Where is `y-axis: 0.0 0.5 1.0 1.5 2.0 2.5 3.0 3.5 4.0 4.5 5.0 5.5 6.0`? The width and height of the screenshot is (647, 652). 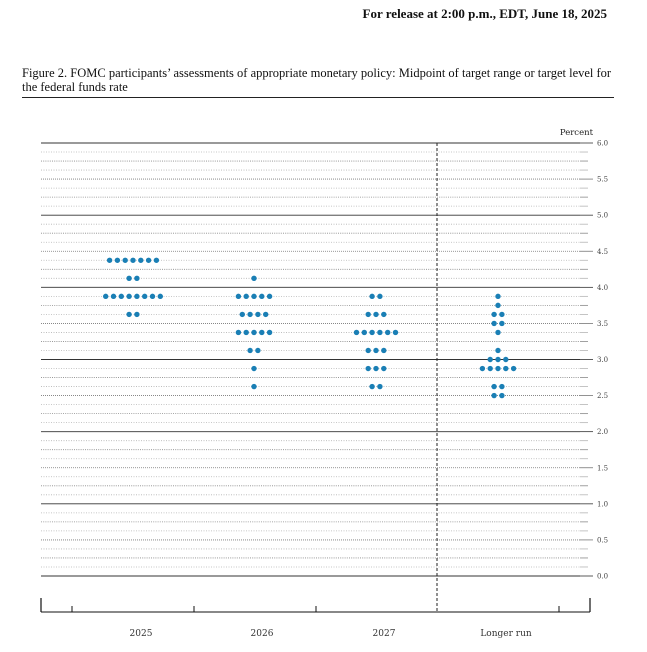 y-axis: 0.0 0.5 1.0 1.5 2.0 2.5 3.0 3.5 4.0 4.5 5.0 5.5 6.0 is located at coordinates (602, 360).